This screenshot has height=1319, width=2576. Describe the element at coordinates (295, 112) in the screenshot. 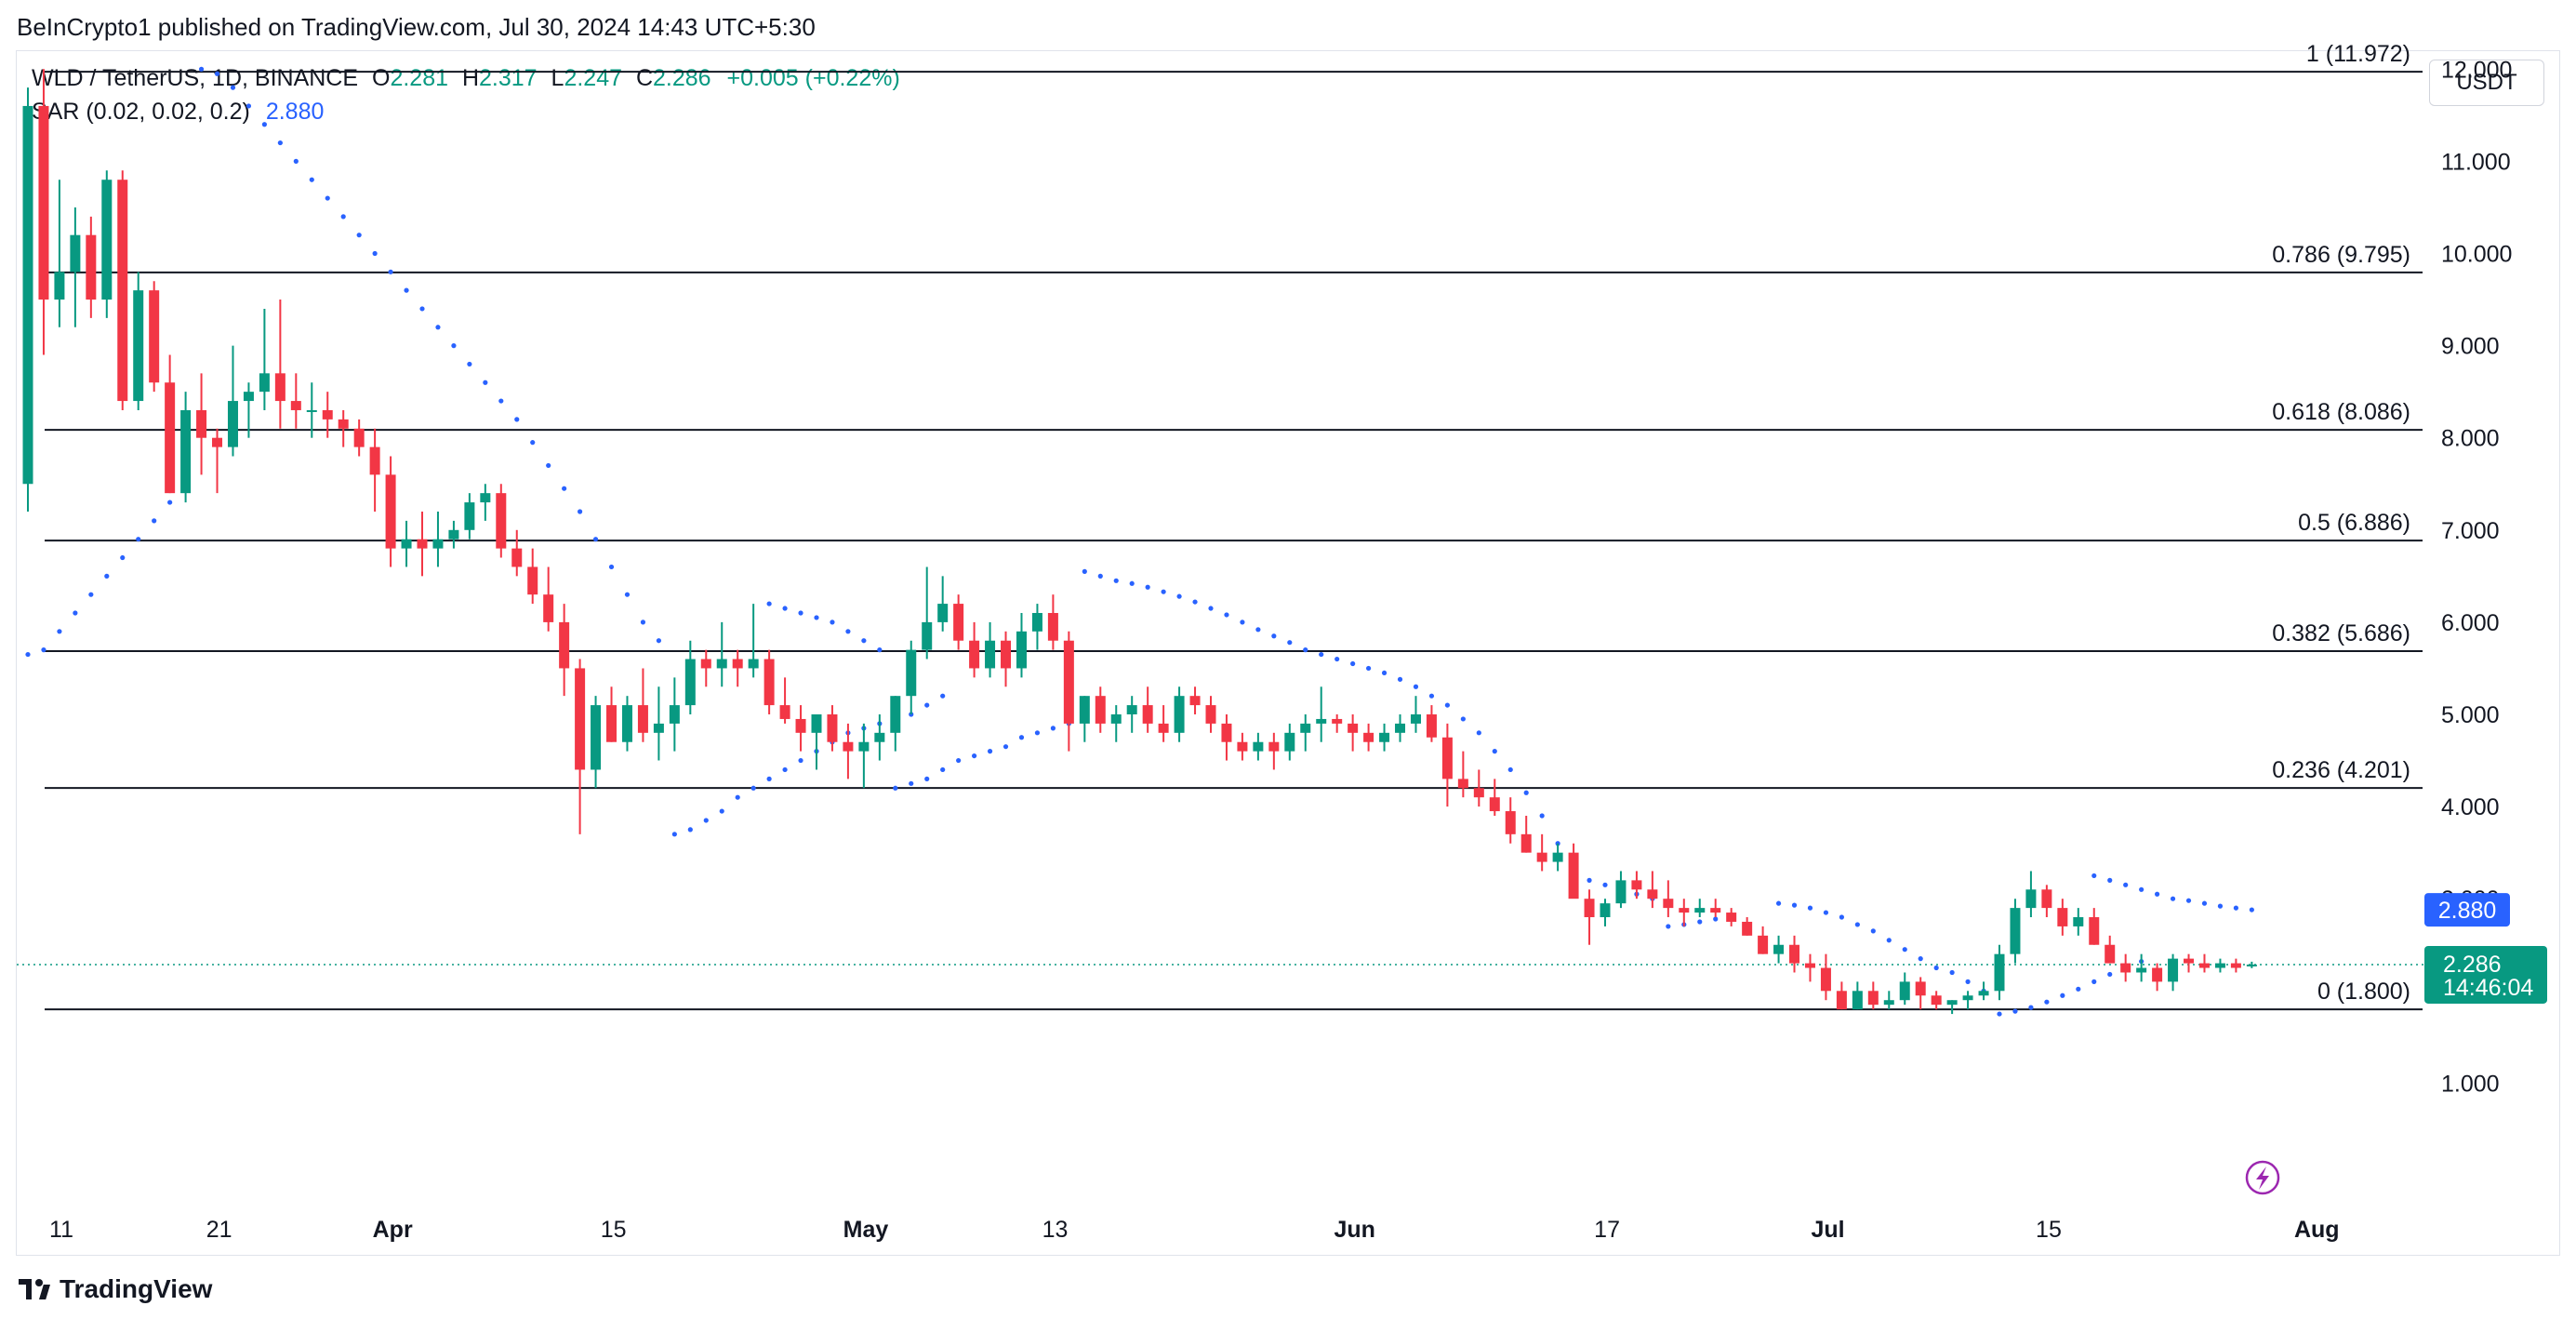

I see `sar-indicator-value: 2.880` at that location.